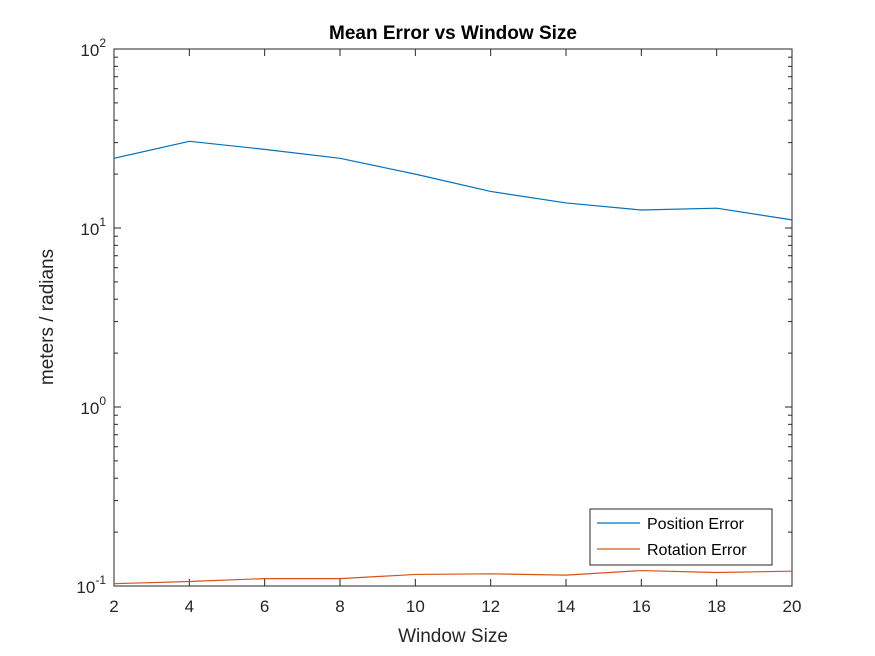 This screenshot has height=656, width=875. I want to click on legend-label: Position Error, so click(696, 524).